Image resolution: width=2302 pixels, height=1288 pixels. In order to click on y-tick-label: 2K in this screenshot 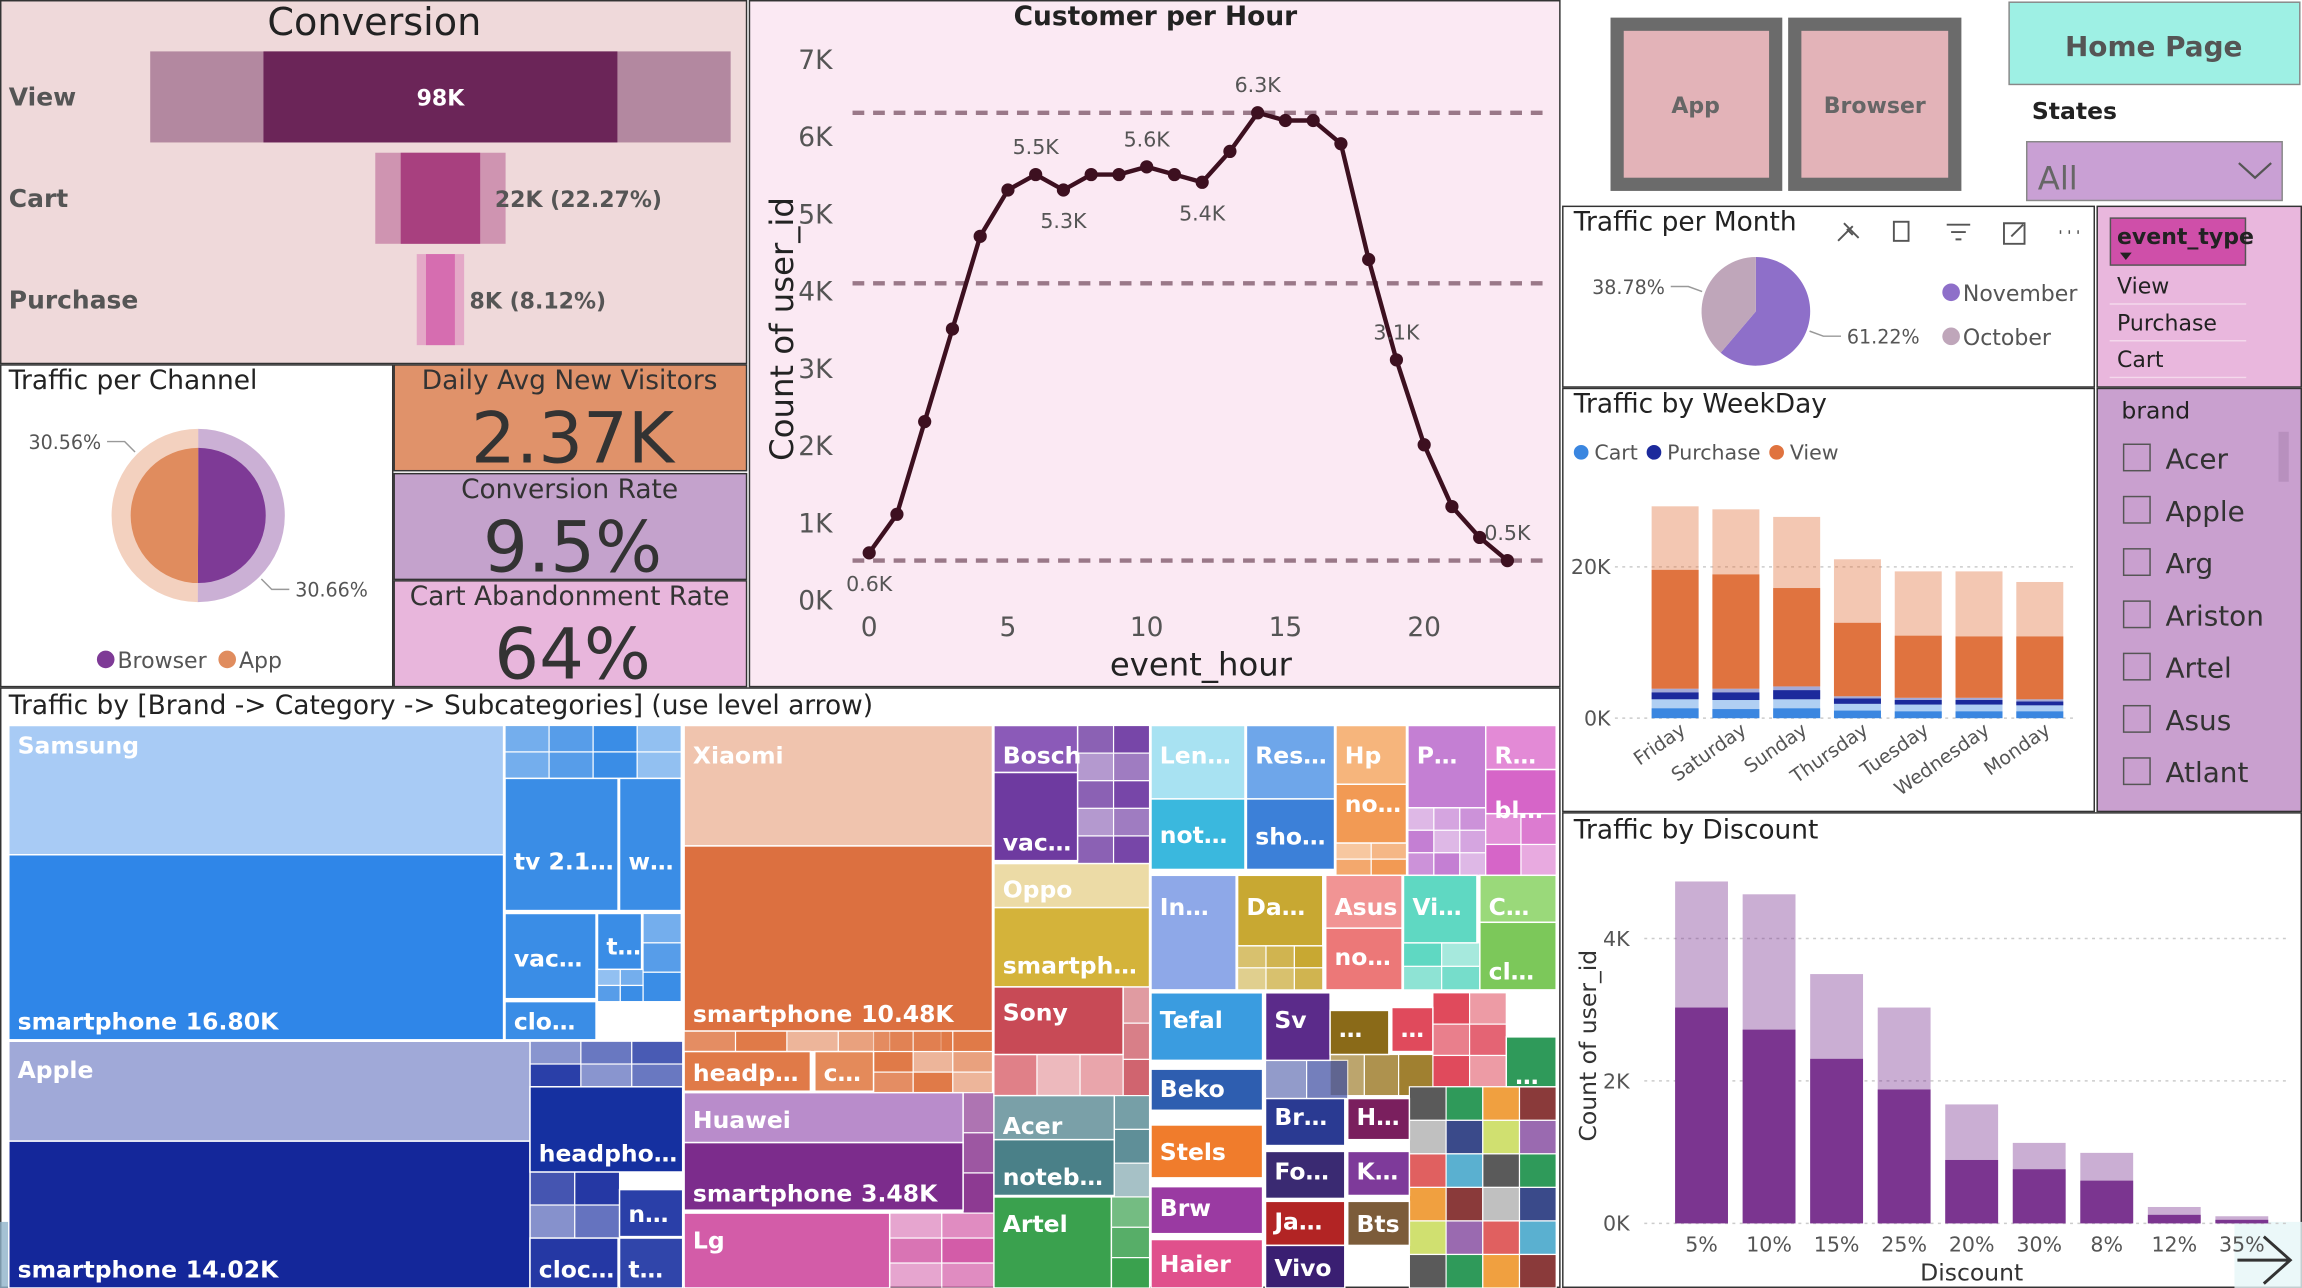, I will do `click(1616, 1081)`.